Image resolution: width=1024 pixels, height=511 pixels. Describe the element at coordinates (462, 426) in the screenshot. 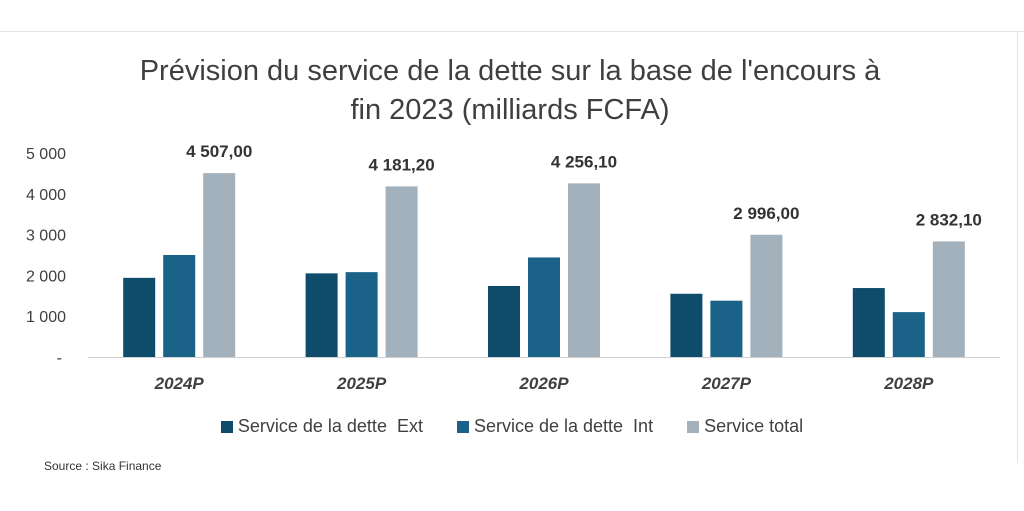

I see `legend-swatch-int` at that location.